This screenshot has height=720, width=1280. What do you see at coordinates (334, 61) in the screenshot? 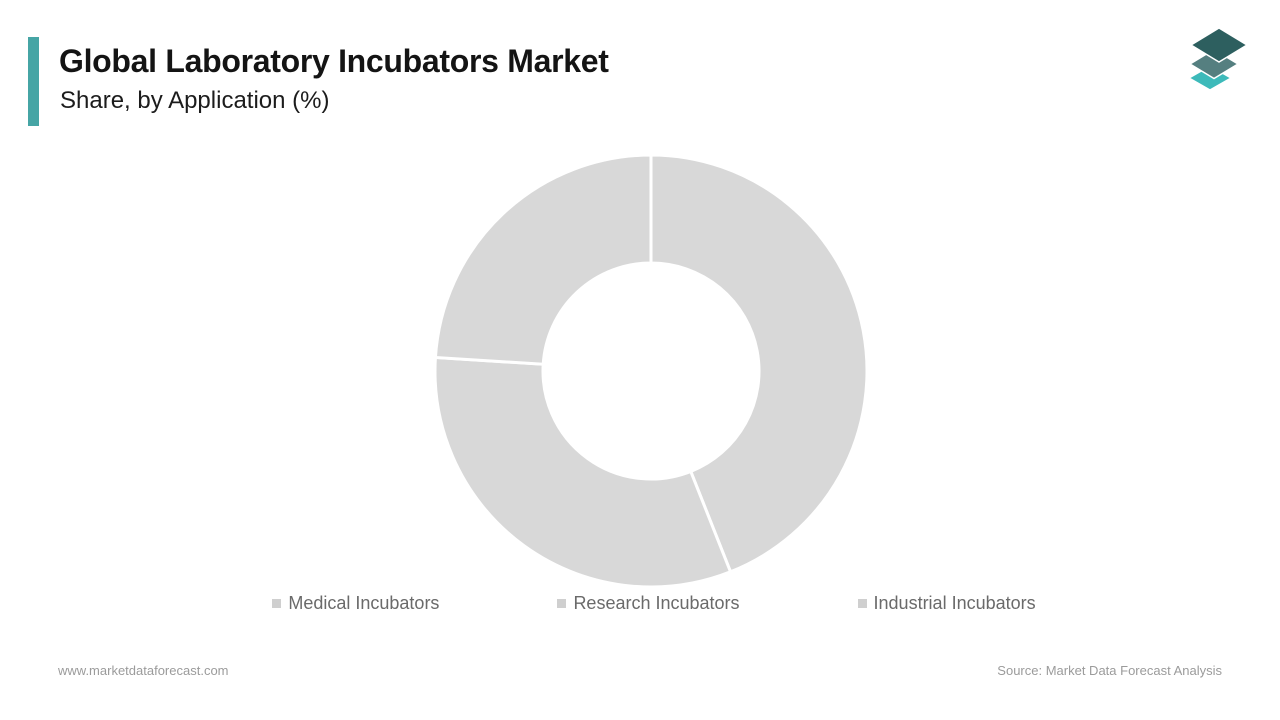
I see `page-title: Global Laboratory Incubators Market` at bounding box center [334, 61].